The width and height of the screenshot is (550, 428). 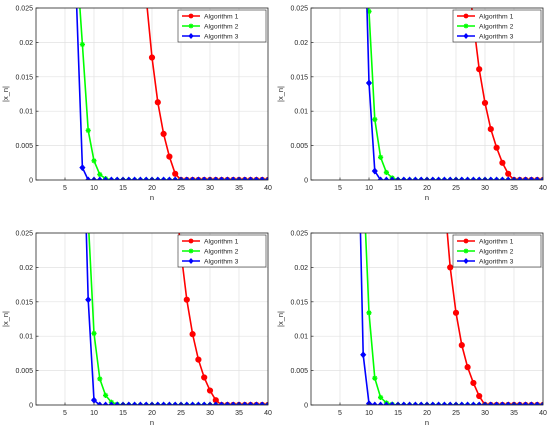 I want to click on legend-label: Algorithm 2, so click(x=221, y=252).